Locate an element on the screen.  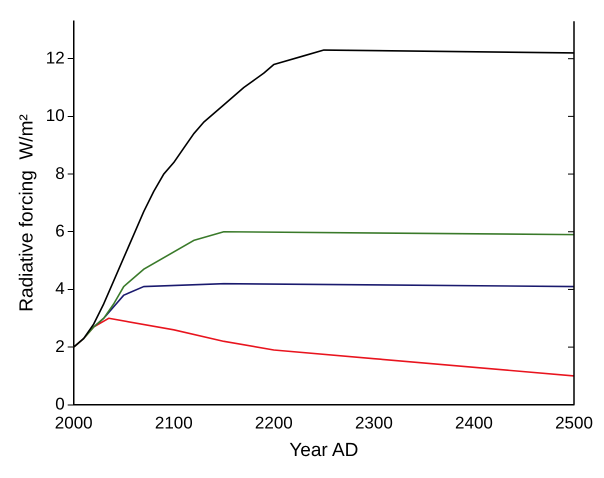
y-tick-label: 0 is located at coordinates (60, 404).